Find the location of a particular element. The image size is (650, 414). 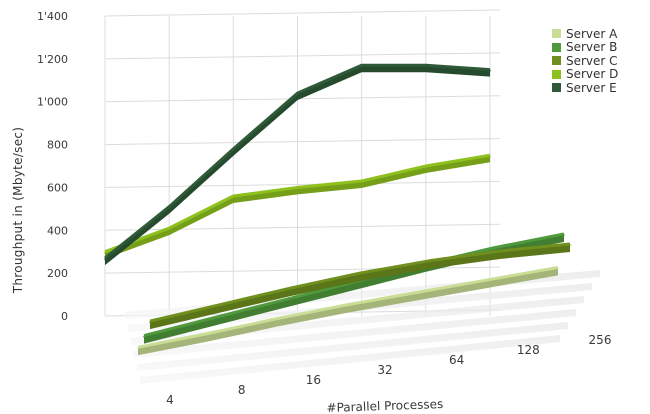

legend-item: Server E is located at coordinates (585, 88).